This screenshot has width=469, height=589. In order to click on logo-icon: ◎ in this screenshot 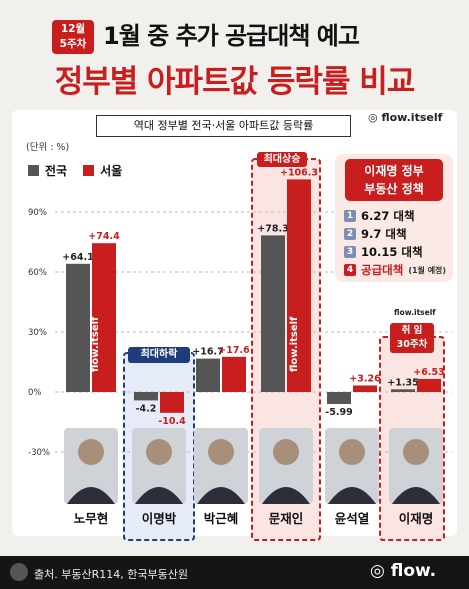, I will do `click(377, 571)`.